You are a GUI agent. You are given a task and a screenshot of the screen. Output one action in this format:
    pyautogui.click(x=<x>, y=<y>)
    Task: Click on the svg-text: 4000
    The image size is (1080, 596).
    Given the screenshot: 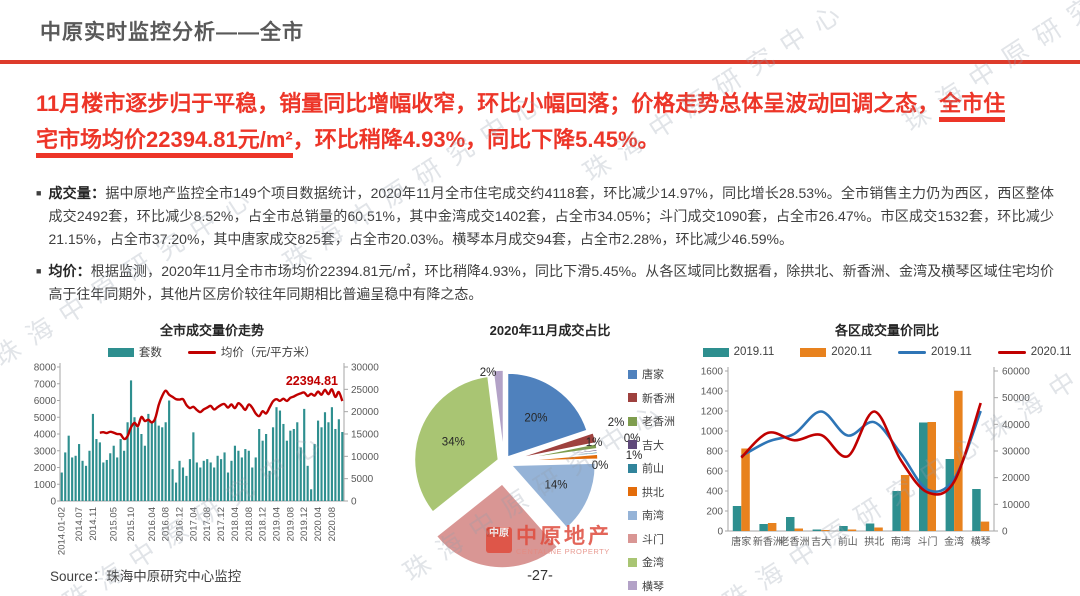 What is the action you would take?
    pyautogui.click(x=45, y=435)
    